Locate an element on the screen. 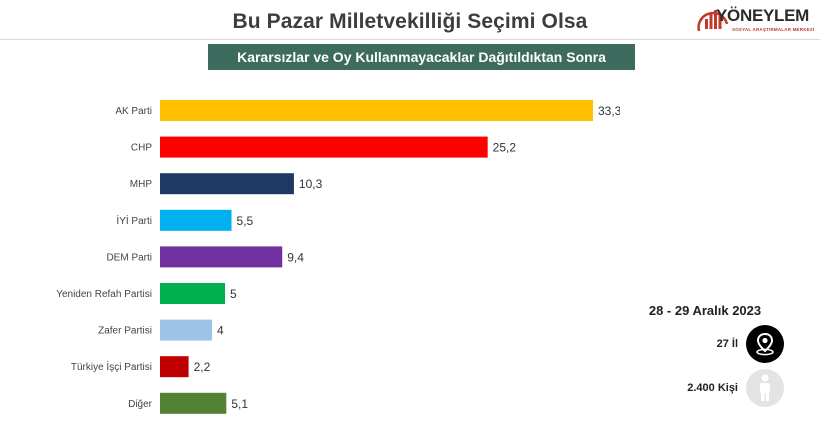 This screenshot has width=820, height=445. person-icon is located at coordinates (765, 388).